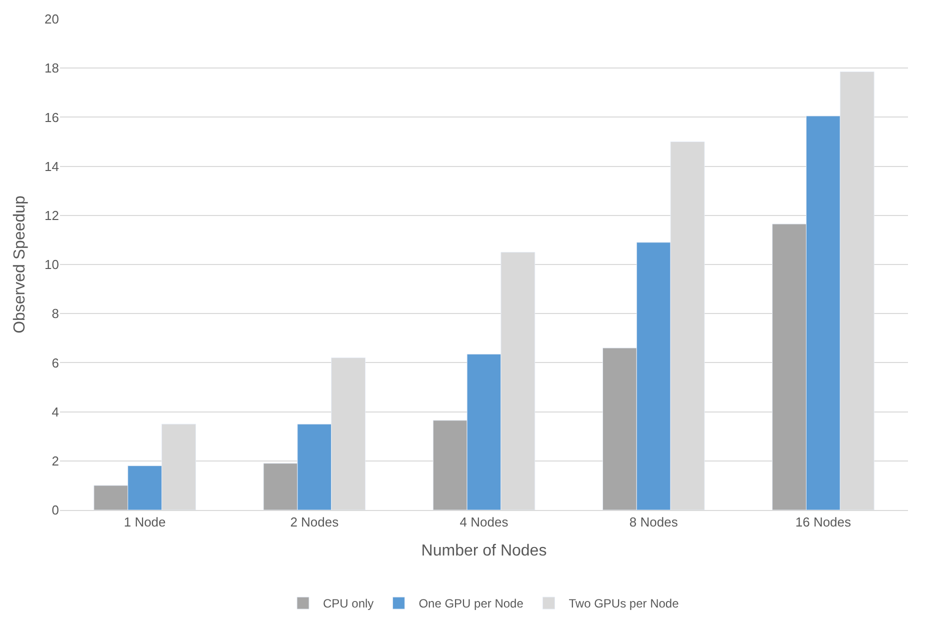 This screenshot has height=629, width=928. What do you see at coordinates (315, 522) in the screenshot?
I see `x-tick-label: 2 Nodes` at bounding box center [315, 522].